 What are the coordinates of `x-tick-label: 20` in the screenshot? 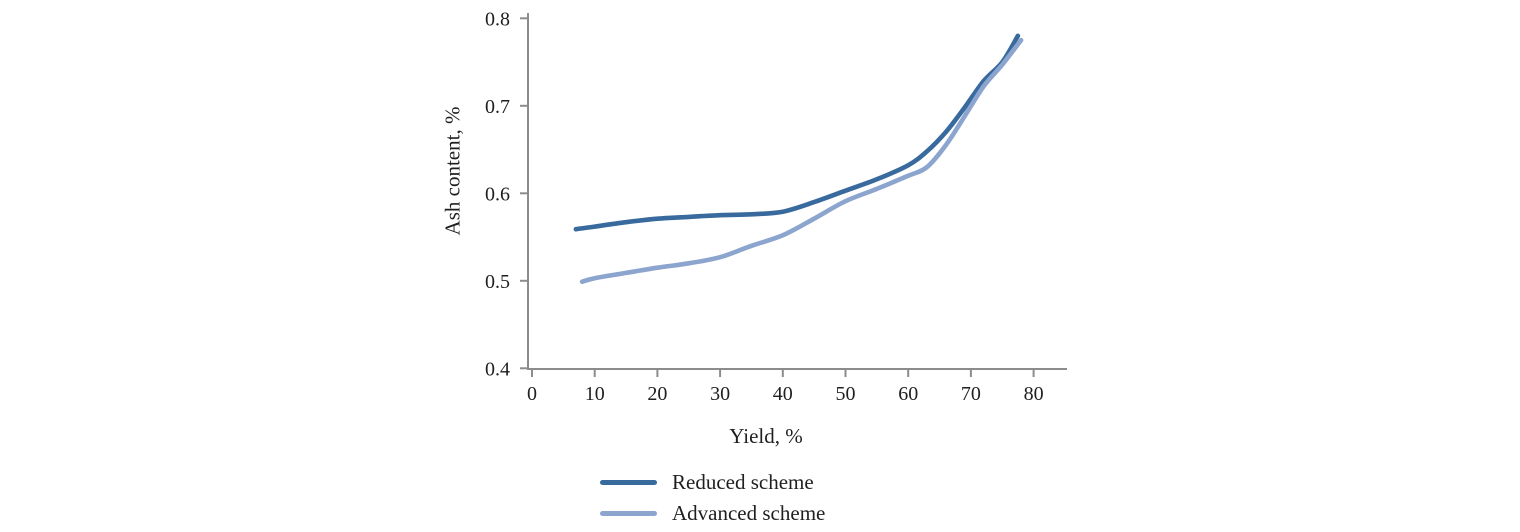 It's located at (657, 394).